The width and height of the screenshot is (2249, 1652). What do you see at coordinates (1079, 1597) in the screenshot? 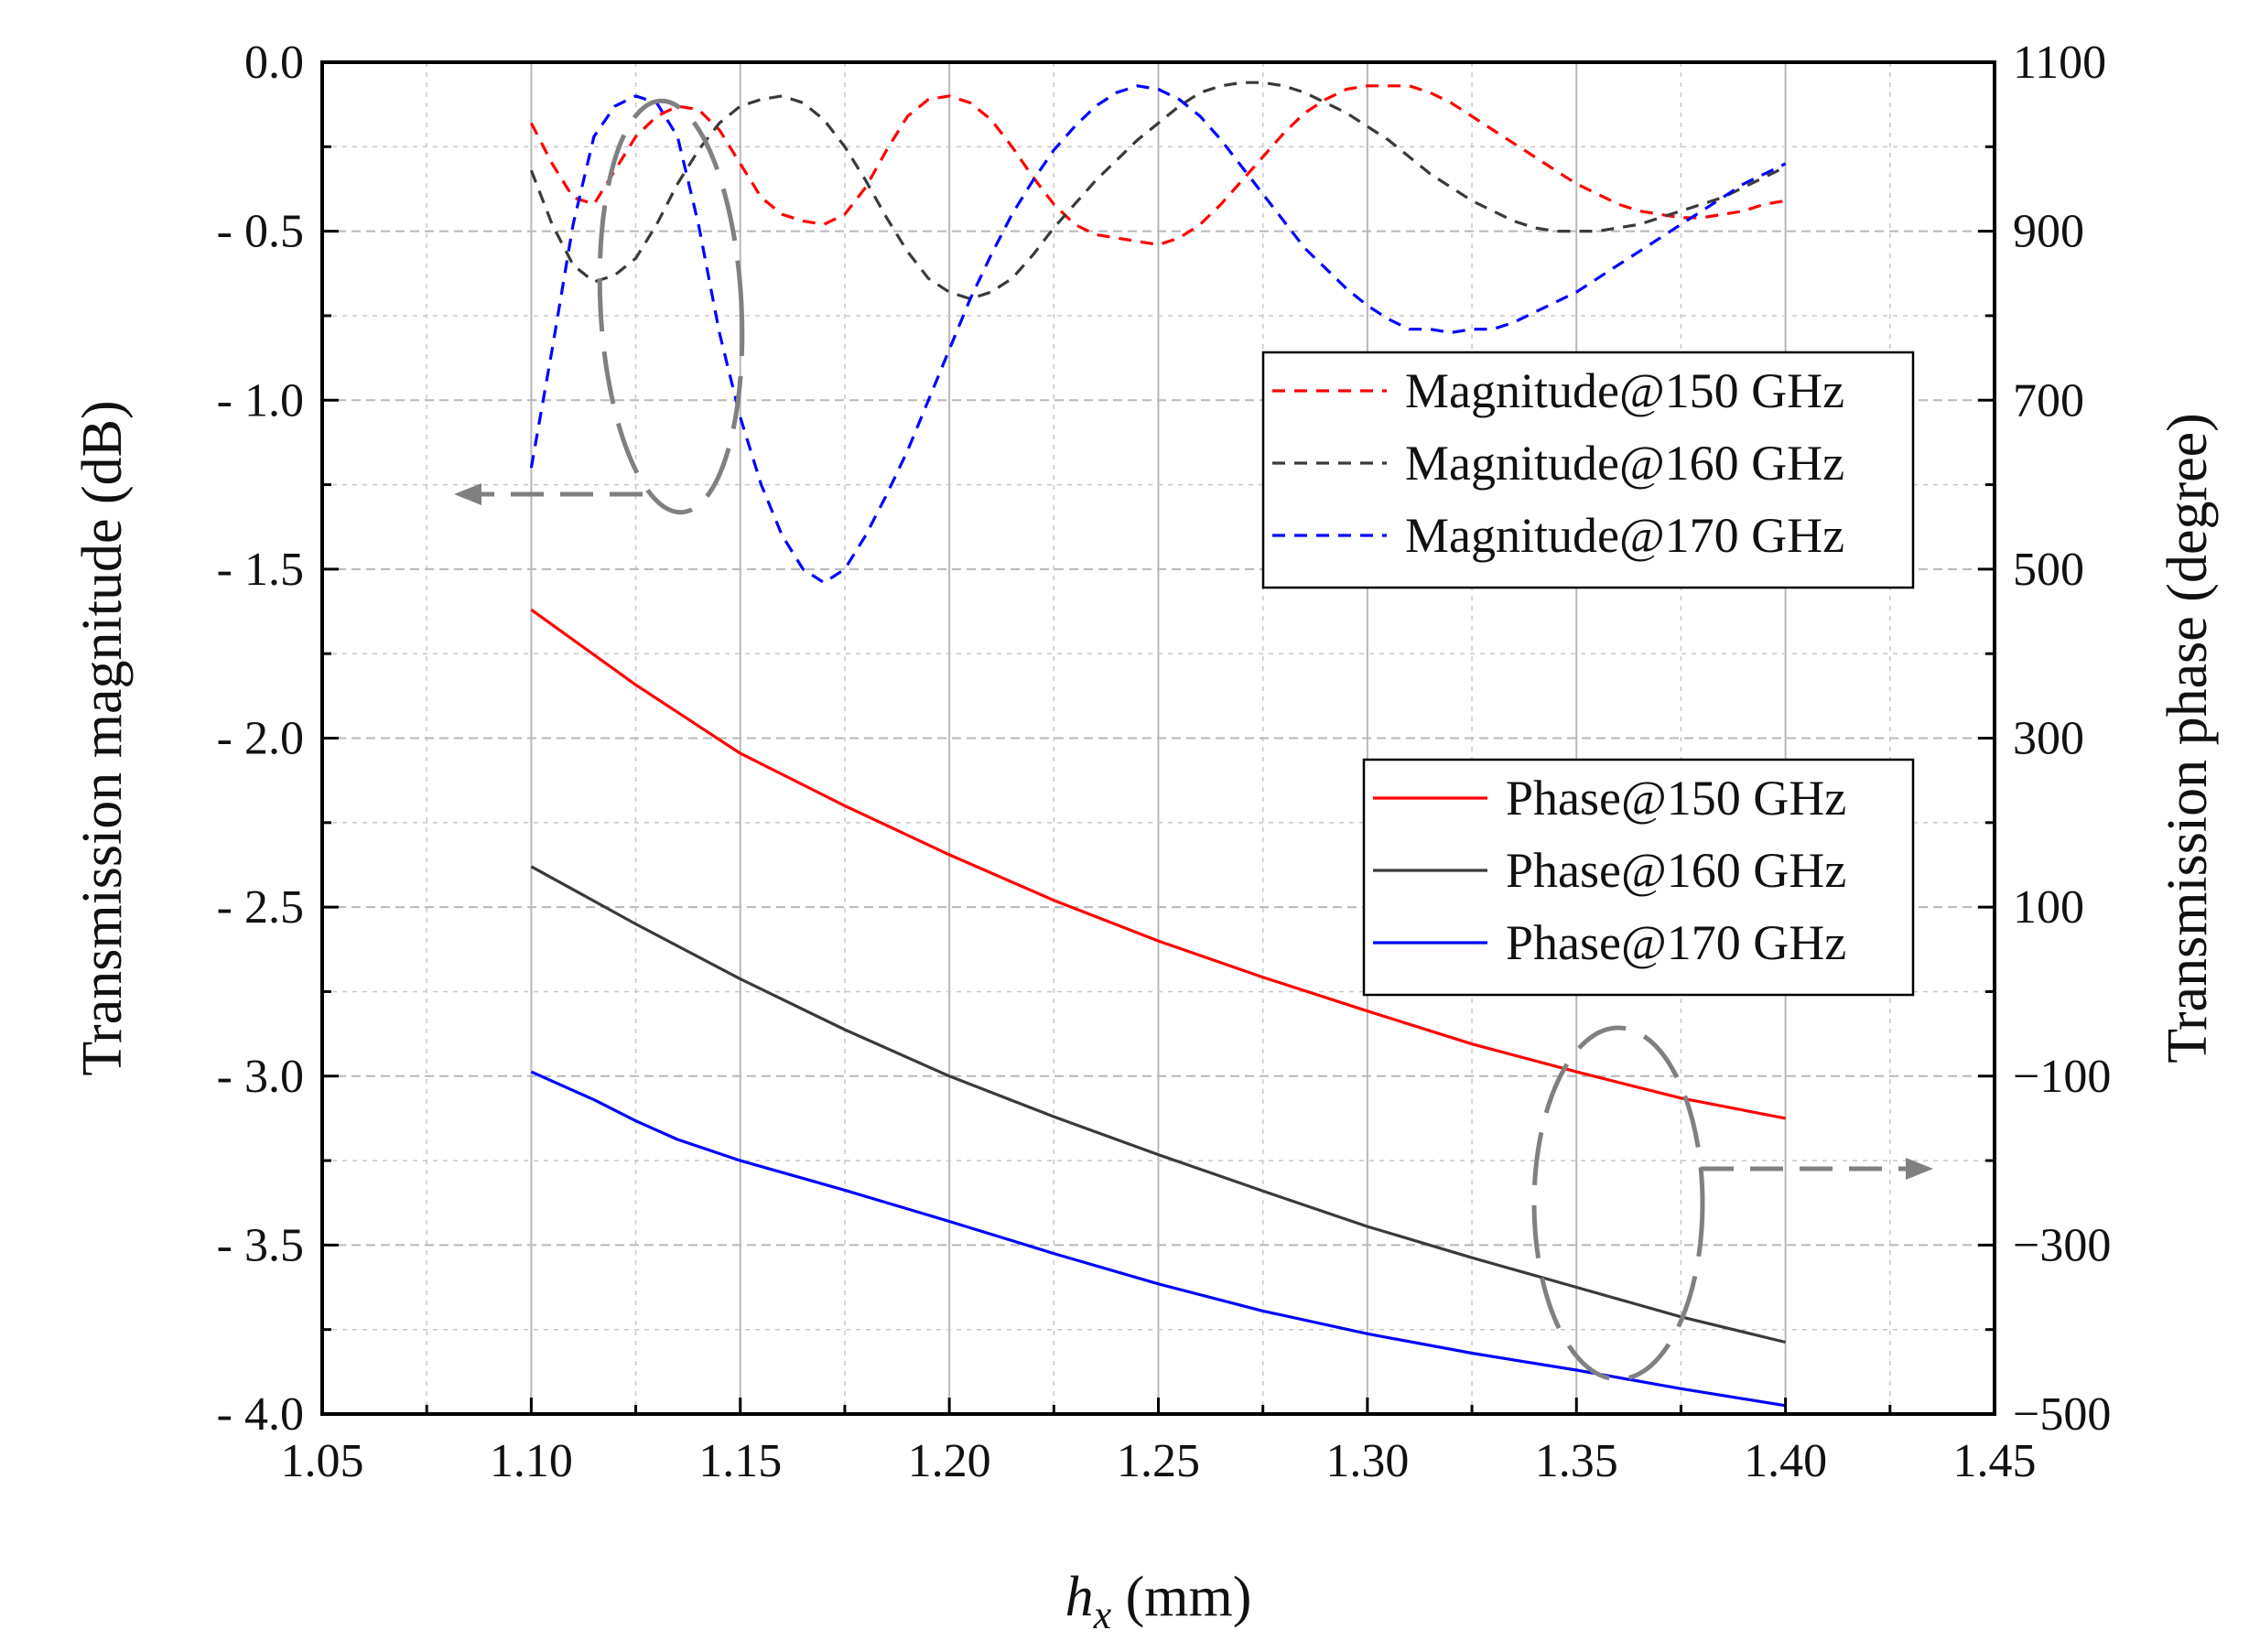
I see `x-axis-variable: h` at bounding box center [1079, 1597].